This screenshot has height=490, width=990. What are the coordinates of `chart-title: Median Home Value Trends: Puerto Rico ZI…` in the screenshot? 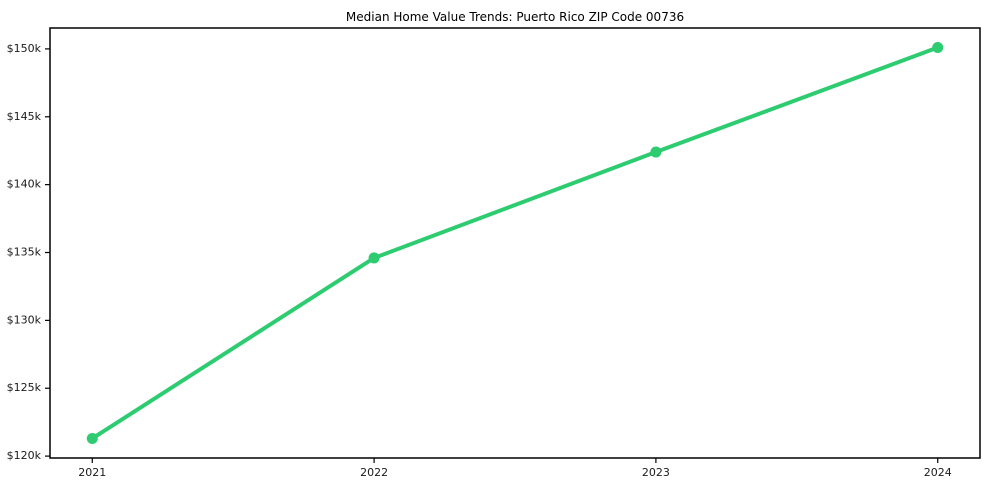 It's located at (515, 17).